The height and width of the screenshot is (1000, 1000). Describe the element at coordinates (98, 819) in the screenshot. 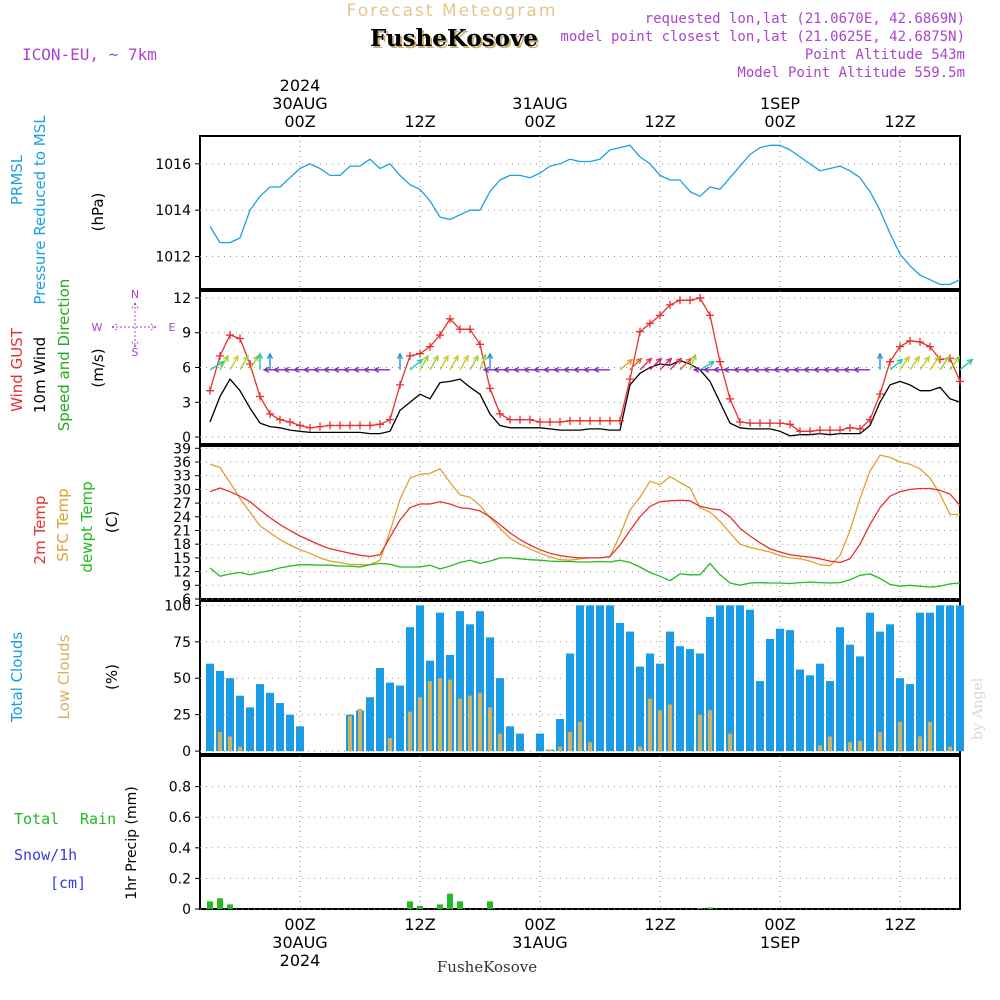

I see `precip-label-rain: Rain` at that location.